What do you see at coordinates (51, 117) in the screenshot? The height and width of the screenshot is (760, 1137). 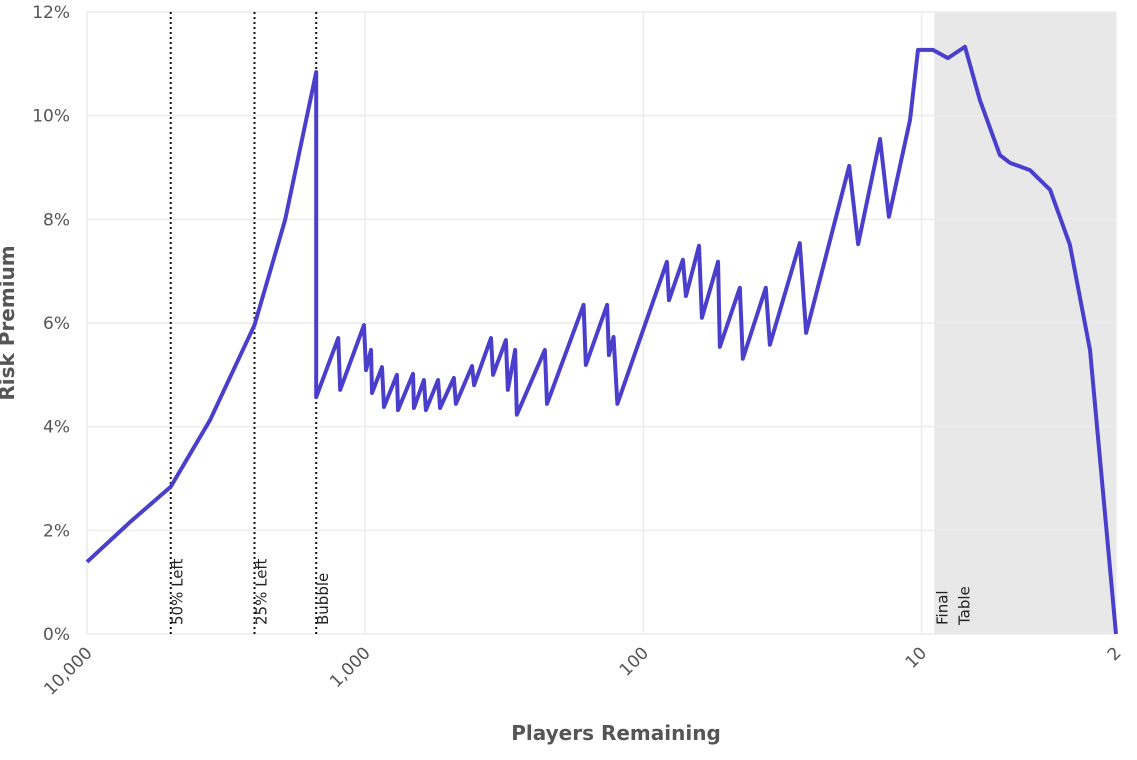 I see `y-tick-label: 10%` at bounding box center [51, 117].